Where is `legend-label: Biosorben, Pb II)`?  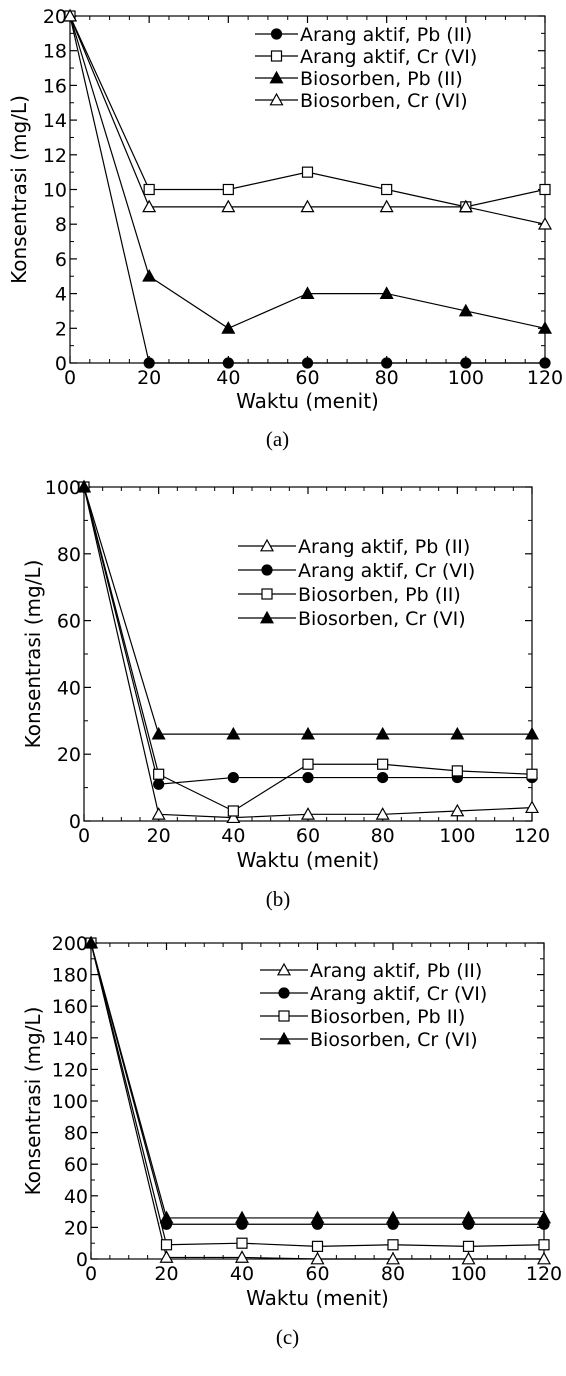 legend-label: Biosorben, Pb II) is located at coordinates (387, 1017).